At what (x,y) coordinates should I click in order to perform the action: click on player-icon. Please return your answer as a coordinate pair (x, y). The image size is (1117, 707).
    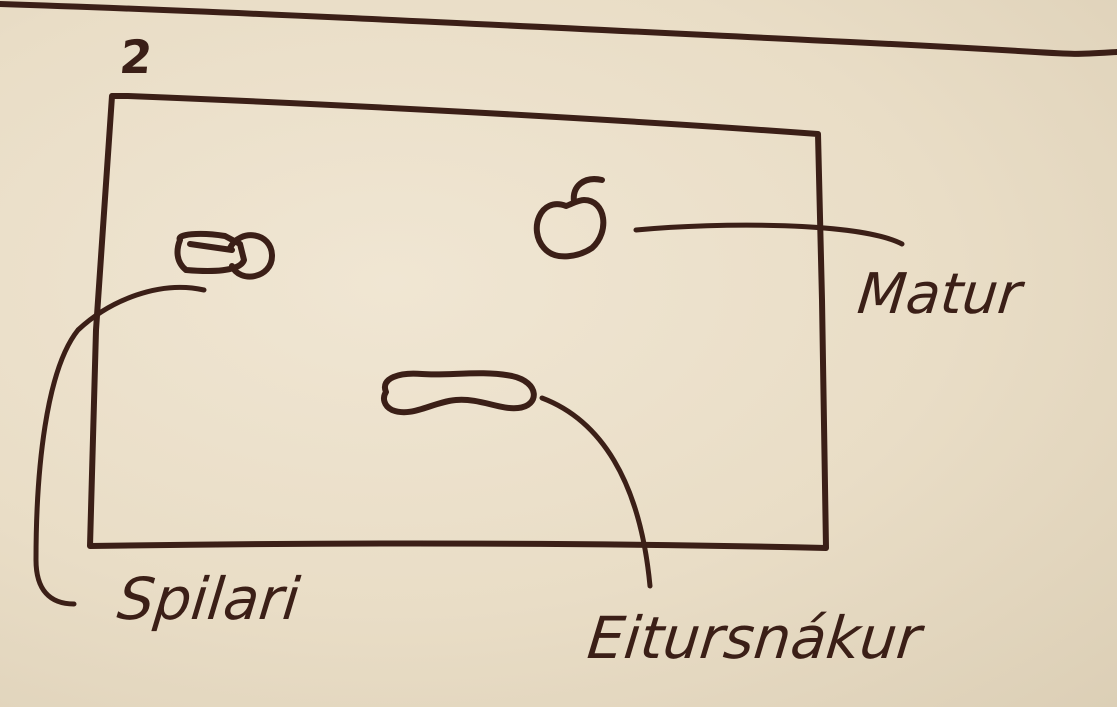
    Looking at the image, I should click on (224, 255).